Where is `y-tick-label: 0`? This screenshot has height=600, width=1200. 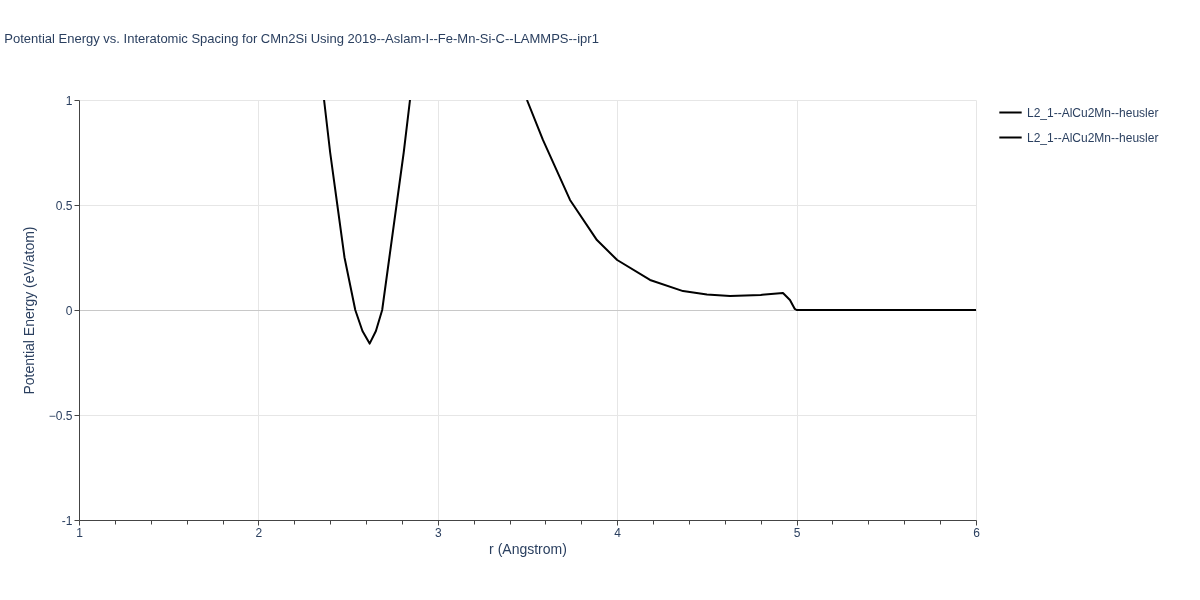
y-tick-label: 0 is located at coordinates (69, 310).